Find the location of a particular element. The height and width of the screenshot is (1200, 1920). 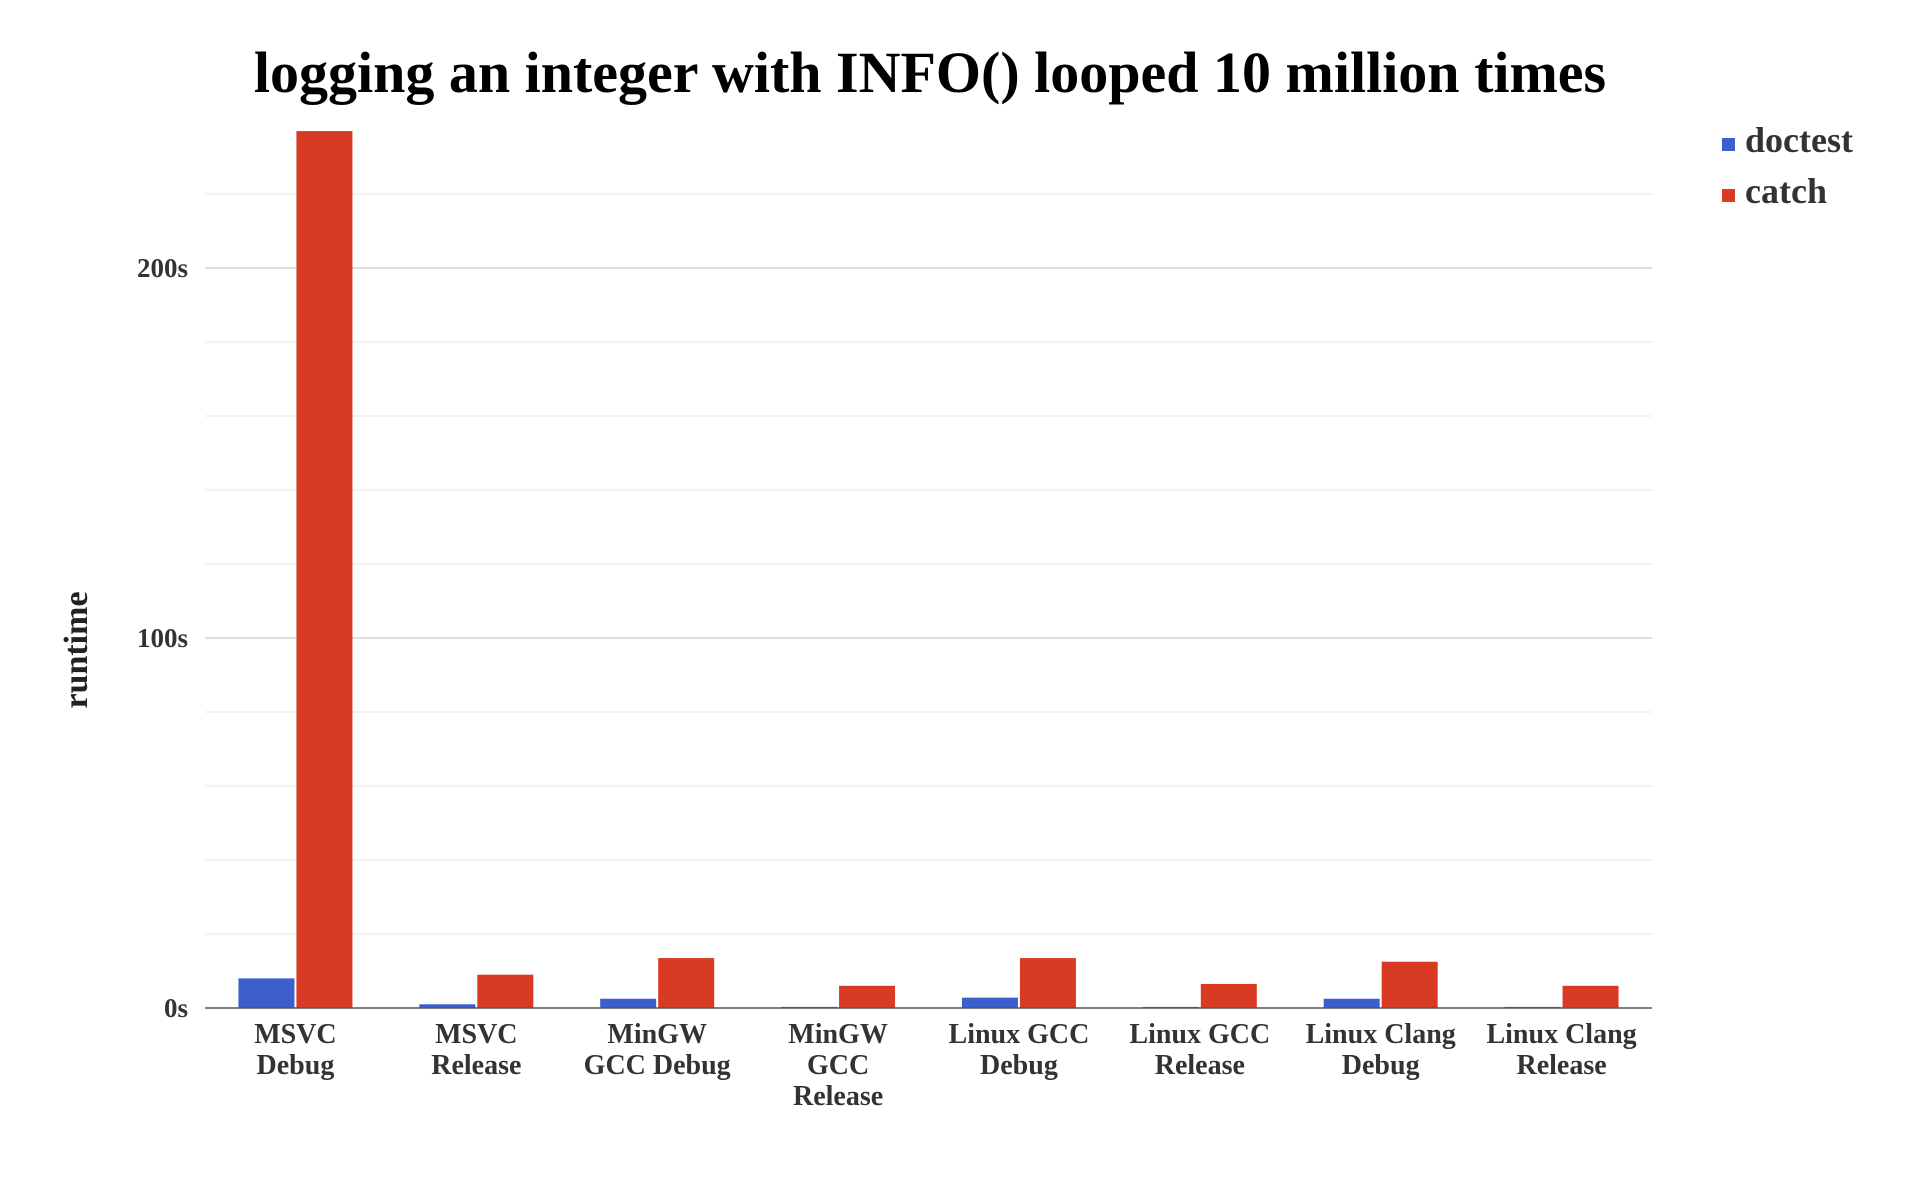

legend-label-doctest: doctest is located at coordinates (1799, 140).